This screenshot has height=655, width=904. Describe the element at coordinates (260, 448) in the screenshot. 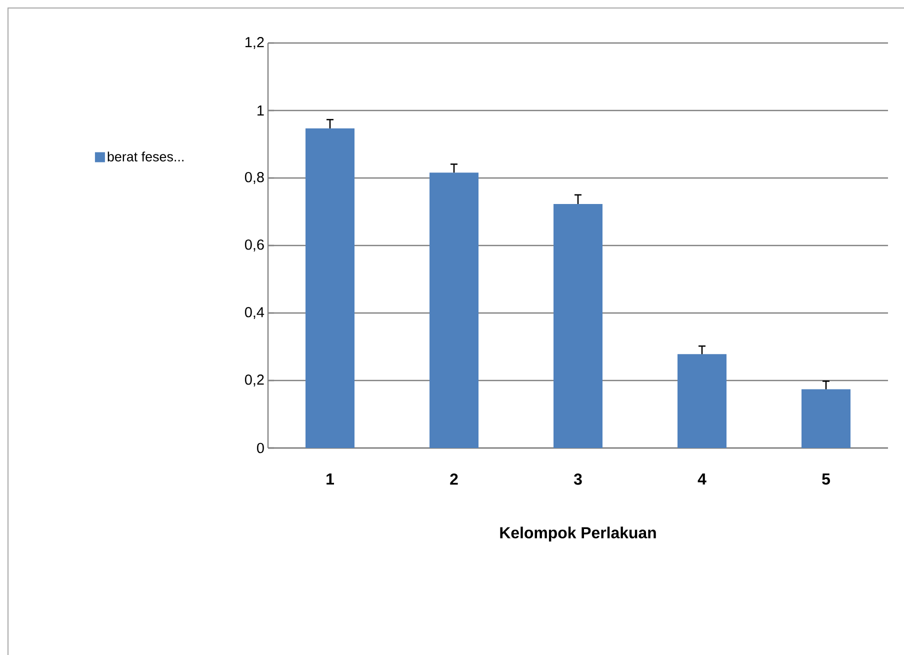

I see `y-tick-label: 0` at that location.